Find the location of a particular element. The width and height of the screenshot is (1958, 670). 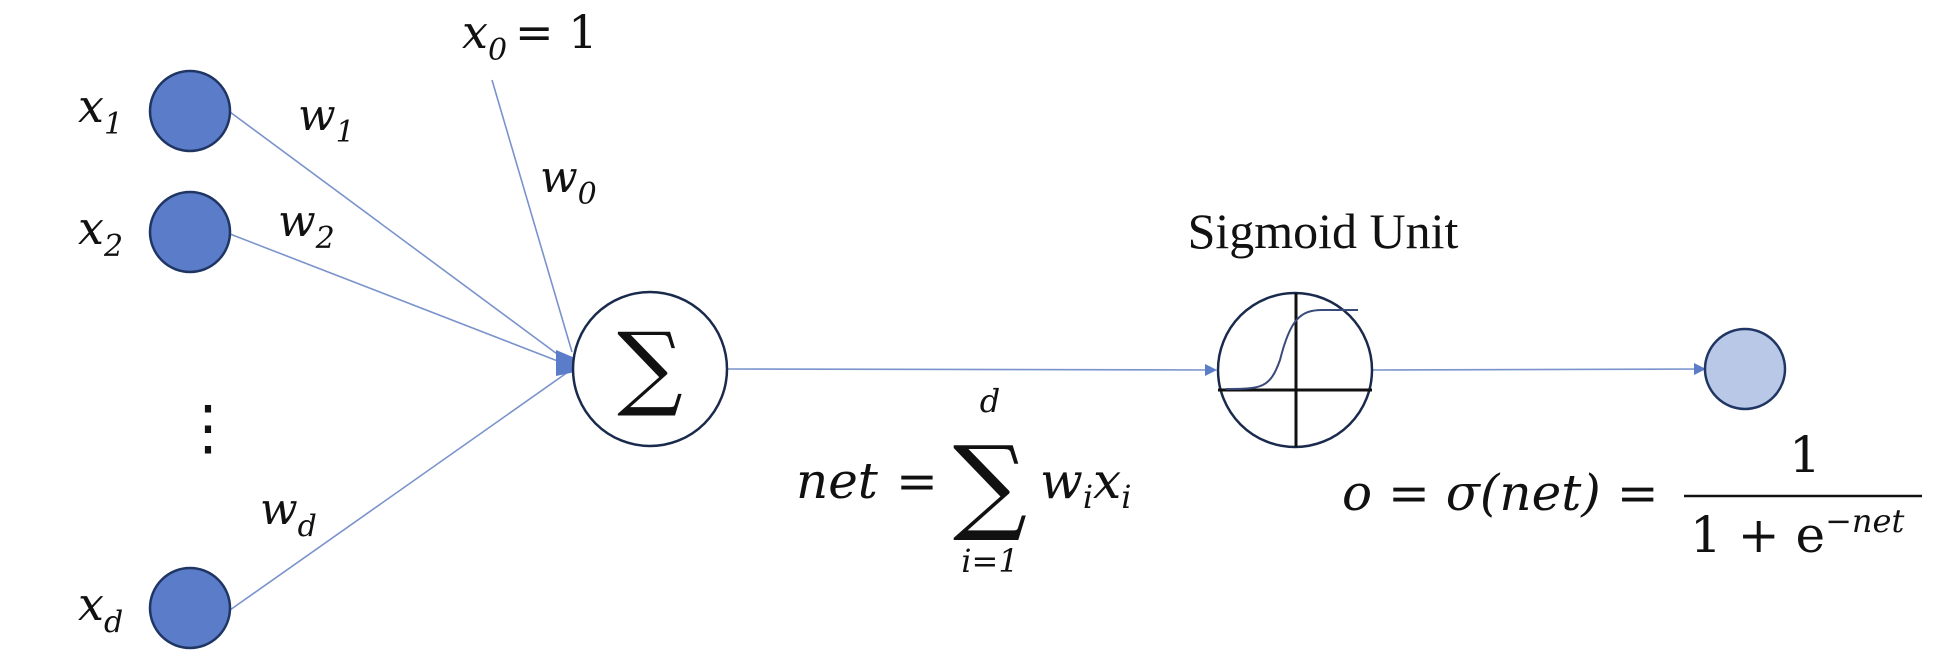

arrow-sum-to-sigmoid is located at coordinates (972, 369).